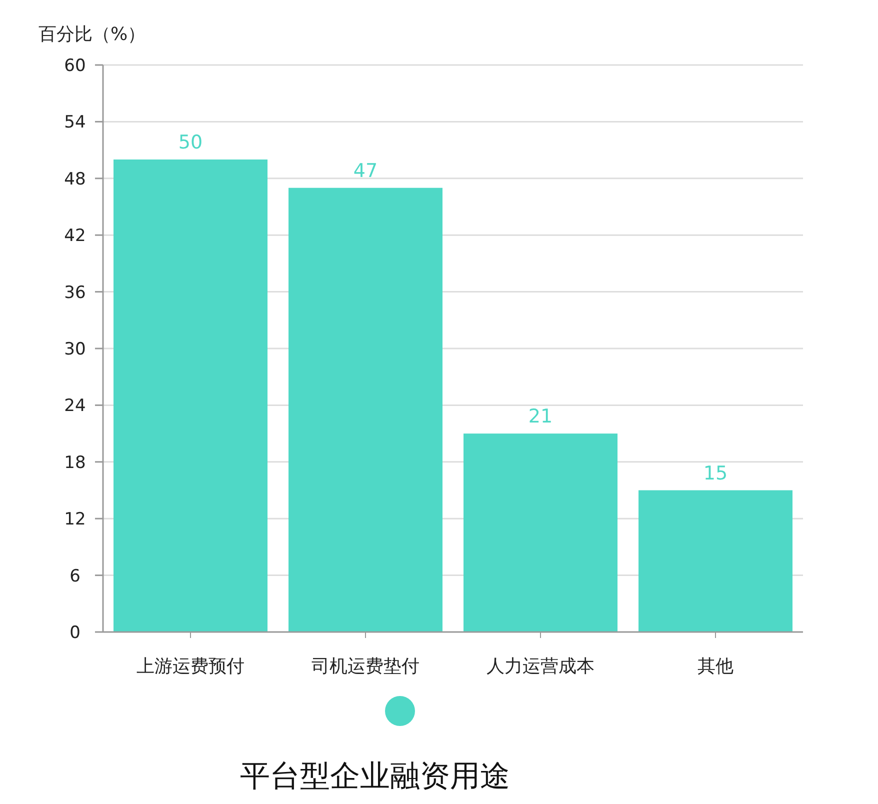  What do you see at coordinates (375, 776) in the screenshot?
I see `text: 平台型企业融资用途` at bounding box center [375, 776].